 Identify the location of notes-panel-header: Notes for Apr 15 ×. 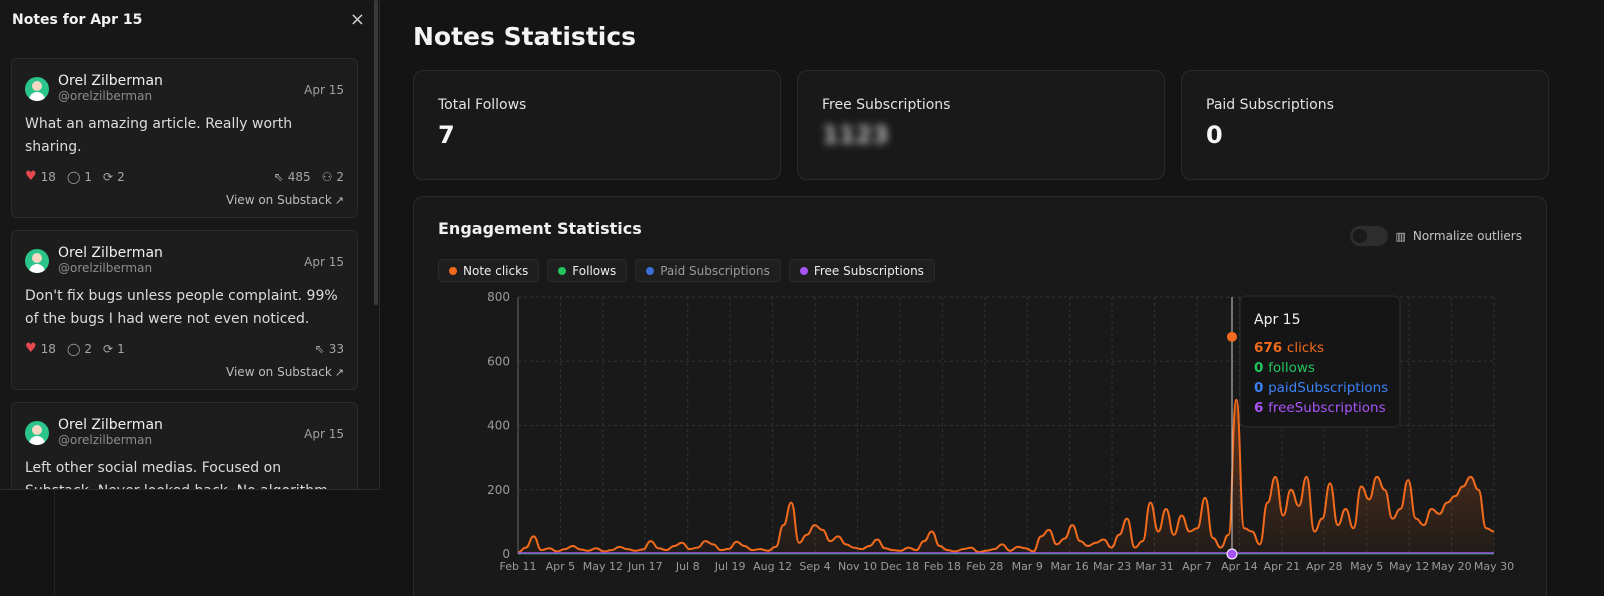
(189, 20).